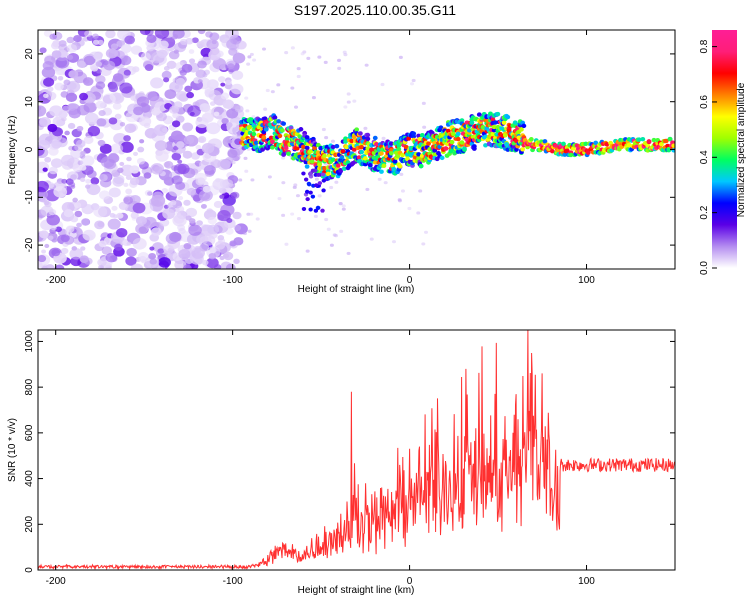  Describe the element at coordinates (29, 386) in the screenshot. I see `y-tick-label: 800` at that location.